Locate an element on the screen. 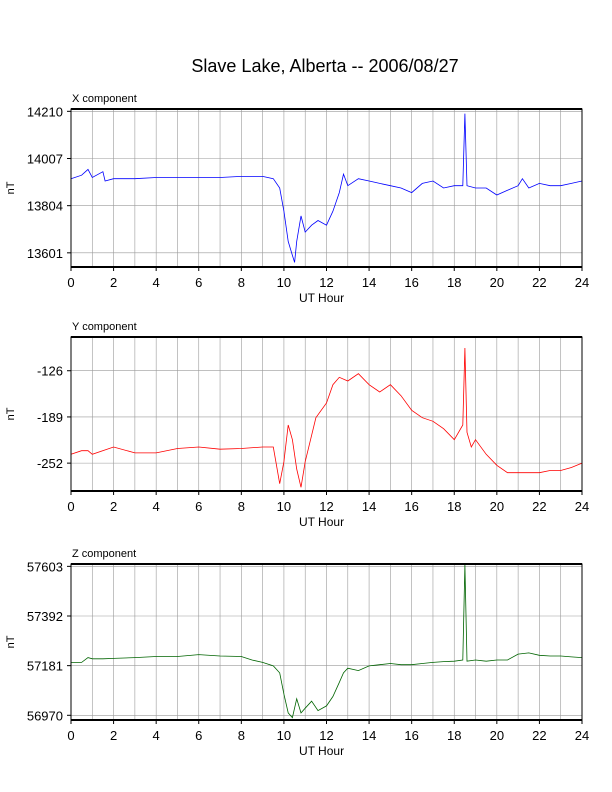 The width and height of the screenshot is (612, 792). y-tick-label: 13601 is located at coordinates (45, 253).